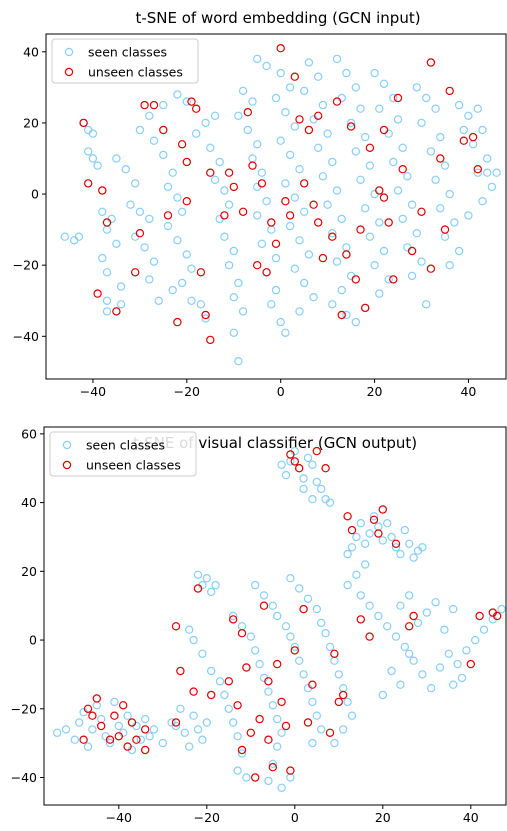 This screenshot has width=507, height=831. I want to click on x-tick-label: 20, so click(383, 817).